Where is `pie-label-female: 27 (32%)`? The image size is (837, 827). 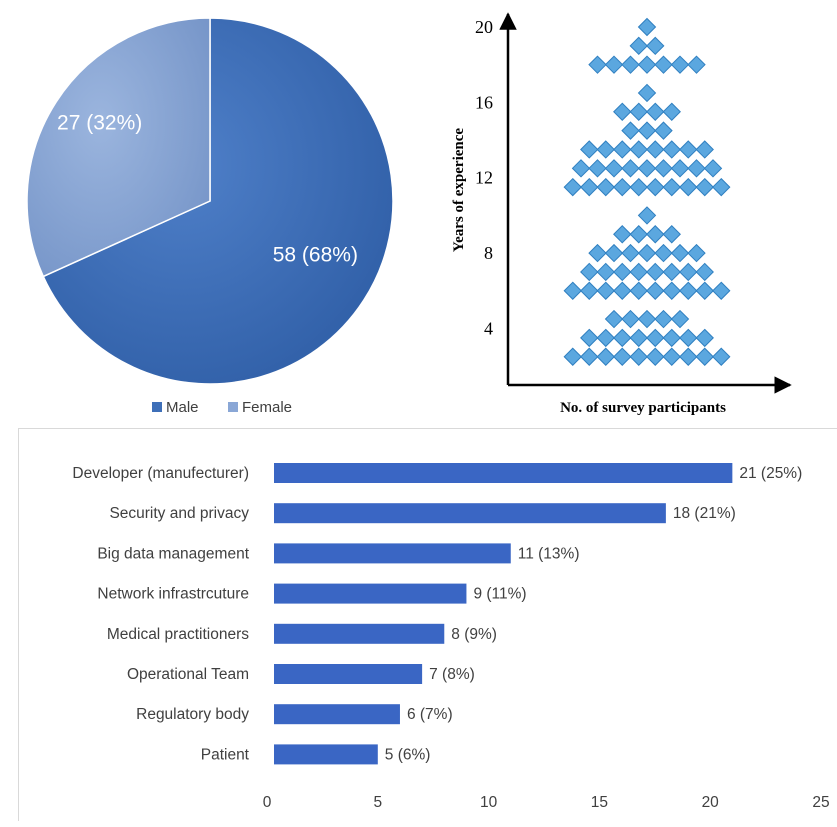
pie-label-female: 27 (32%) is located at coordinates (99, 122).